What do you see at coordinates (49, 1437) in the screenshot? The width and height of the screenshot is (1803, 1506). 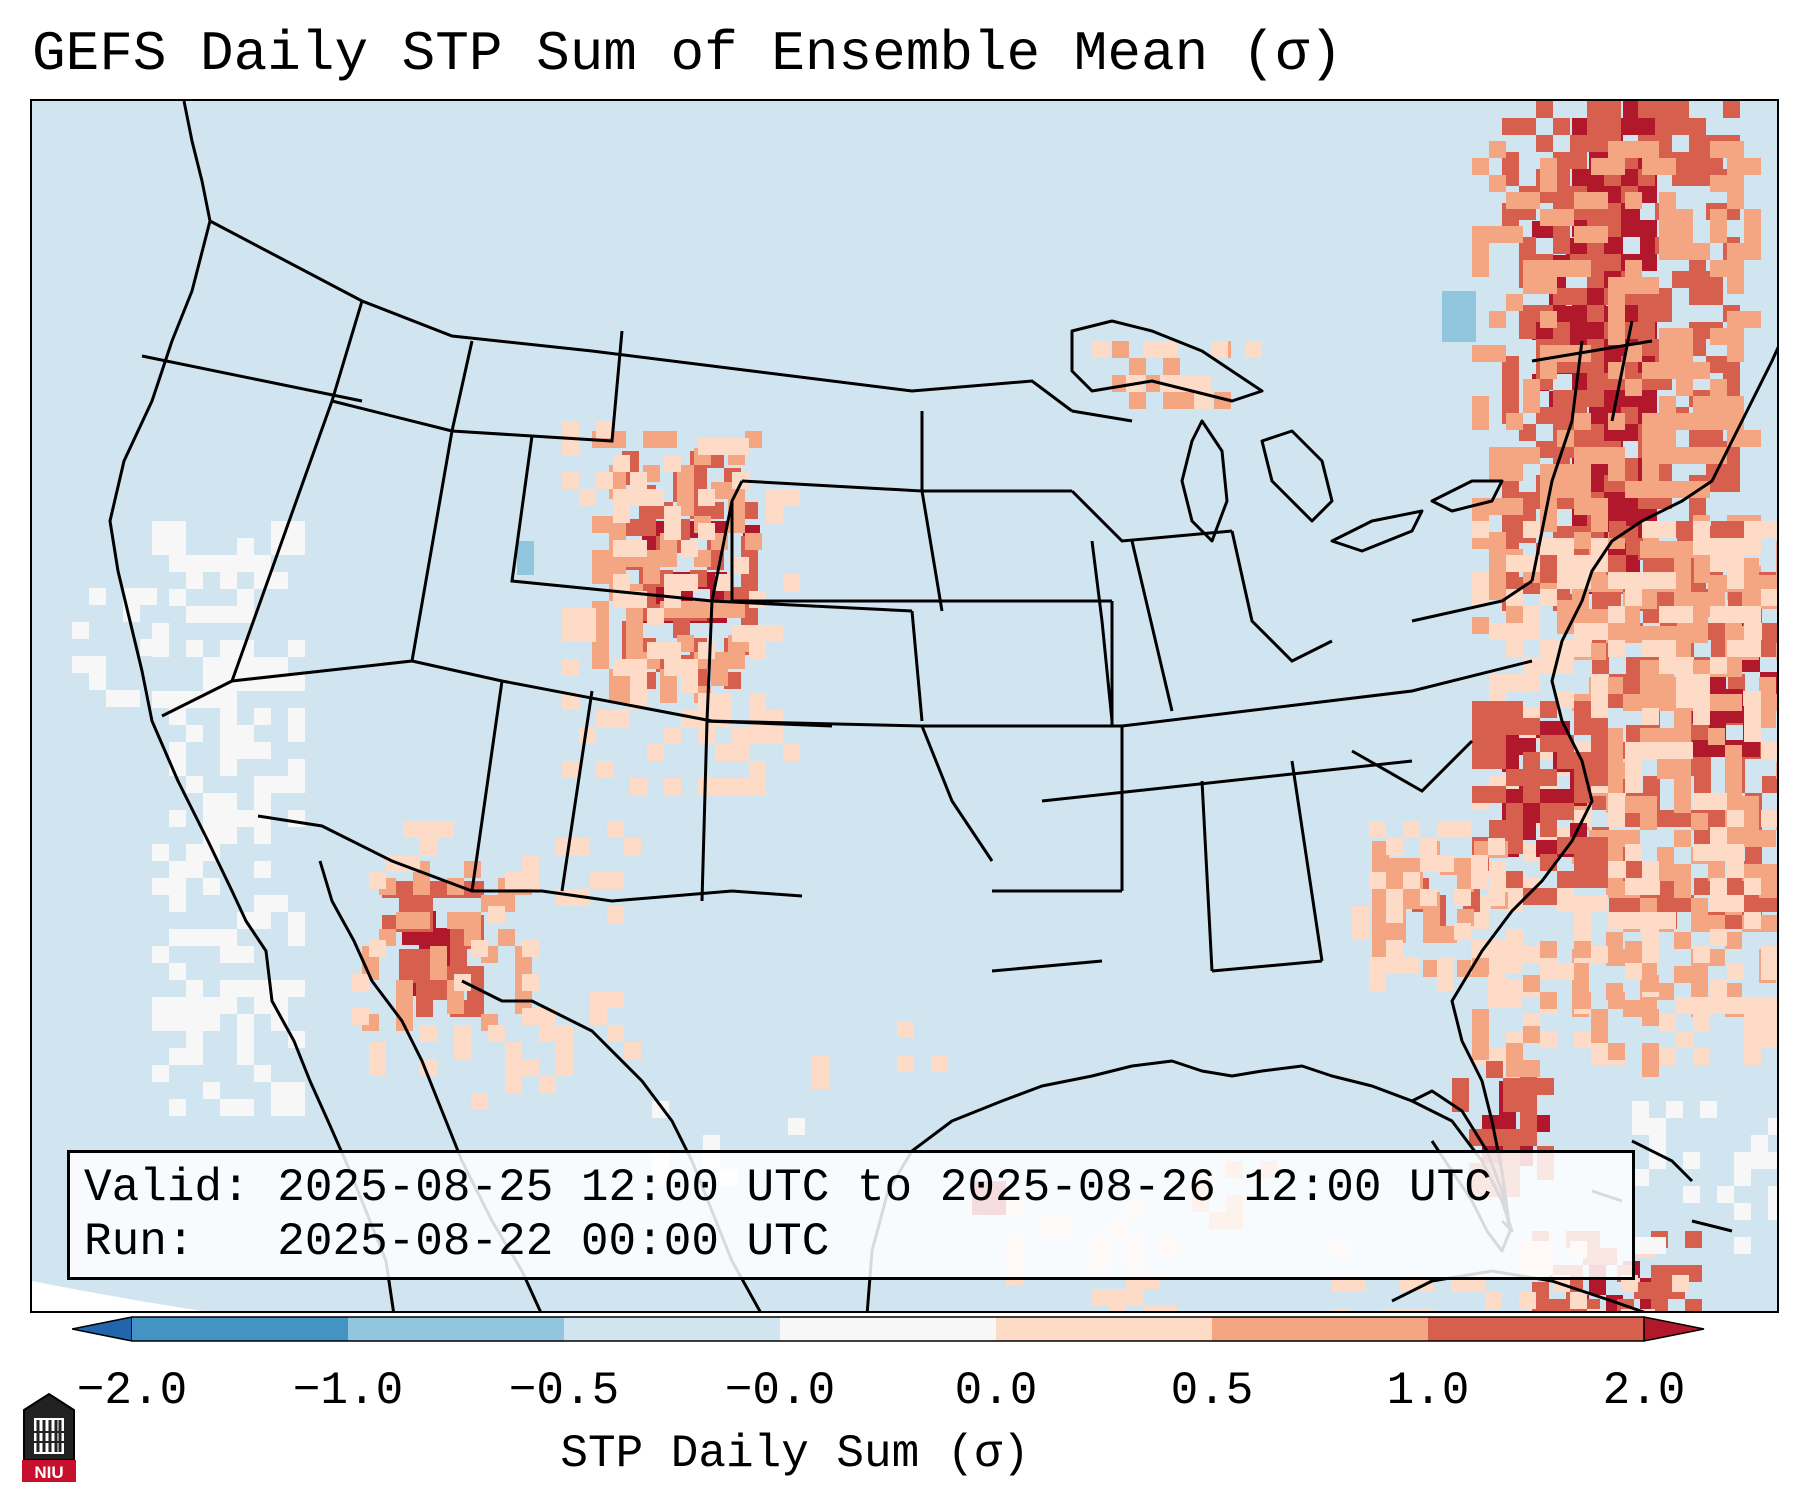 I see `niu-logo: NIU` at bounding box center [49, 1437].